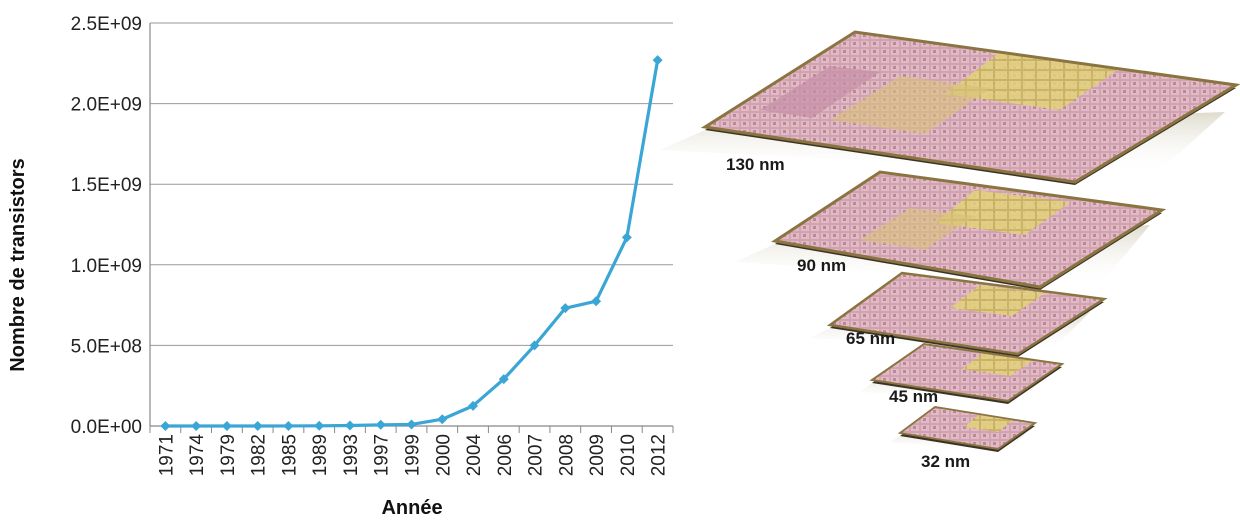 The height and width of the screenshot is (521, 1240). Describe the element at coordinates (945, 461) in the screenshot. I see `die-label-32nm: 32 nm` at that location.